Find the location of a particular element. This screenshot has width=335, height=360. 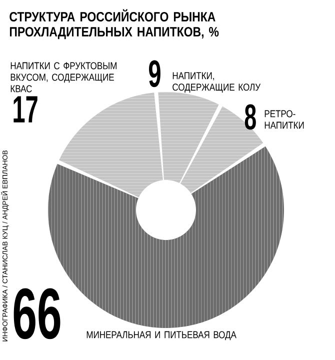

slice-label: НАПИТКИ С ФРУКТОВЫМ ВКУСОМ, СОДЕРЖАЩИЕ КВАС is located at coordinates (63, 77).